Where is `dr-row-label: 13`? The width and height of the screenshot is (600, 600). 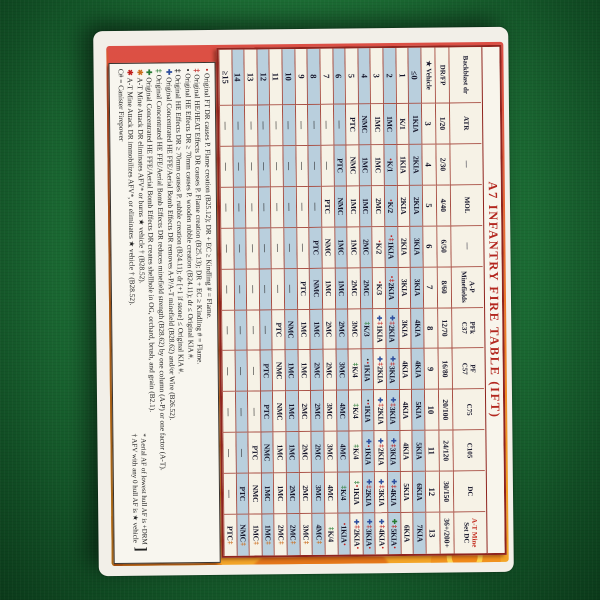
dr-row-label: 13 is located at coordinates (250, 77).